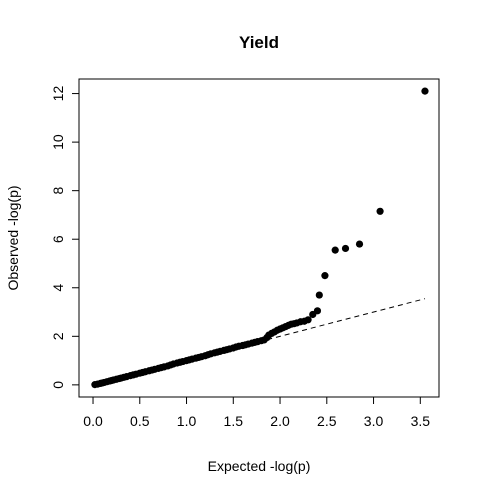 The height and width of the screenshot is (496, 479). Describe the element at coordinates (259, 466) in the screenshot. I see `x-axis-label: Expected -log(p)` at that location.